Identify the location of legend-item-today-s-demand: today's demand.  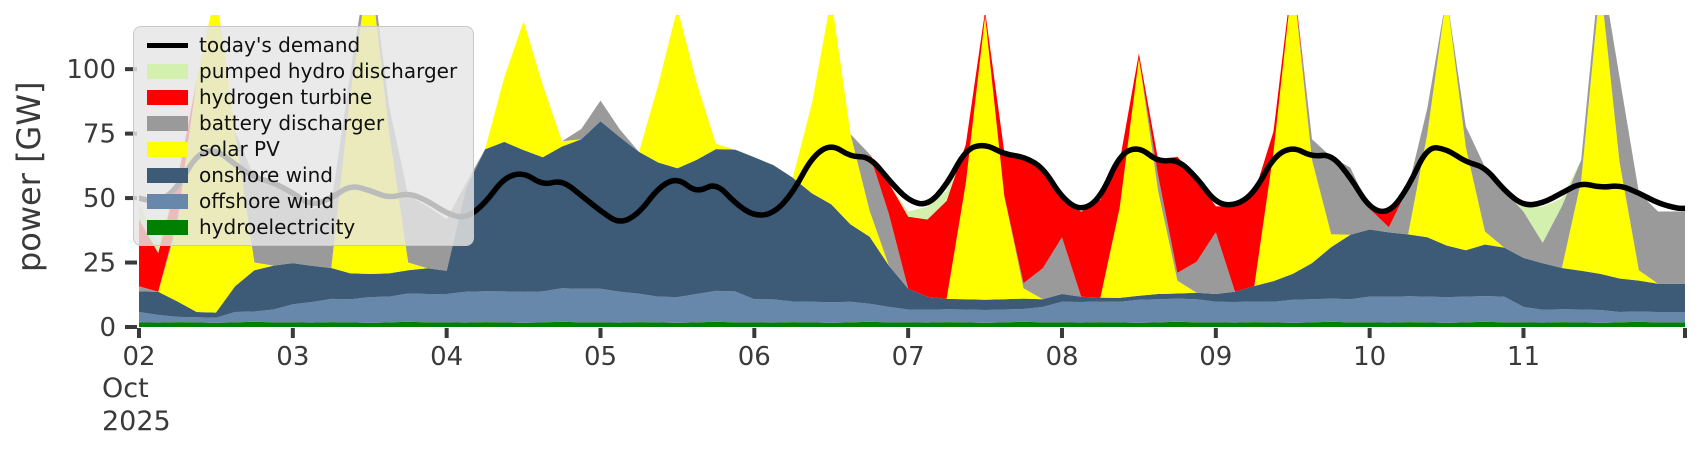
(302, 45).